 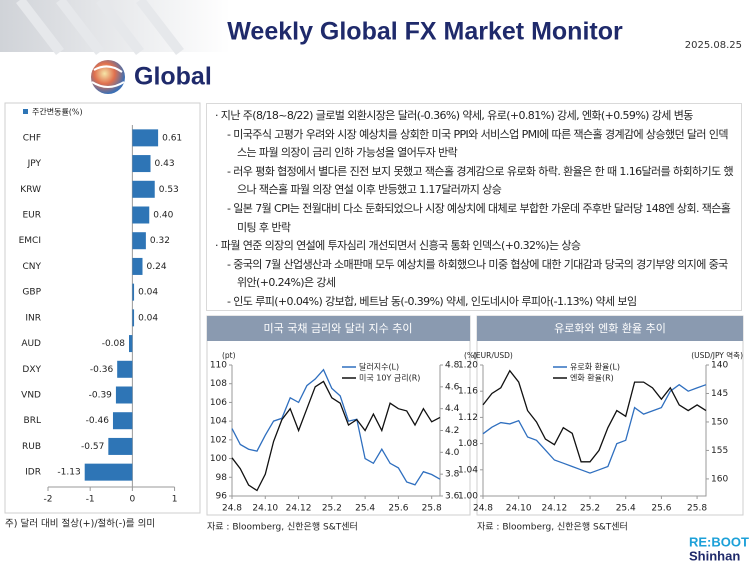 What do you see at coordinates (172, 138) in the screenshot?
I see `value-label: 0.61` at bounding box center [172, 138].